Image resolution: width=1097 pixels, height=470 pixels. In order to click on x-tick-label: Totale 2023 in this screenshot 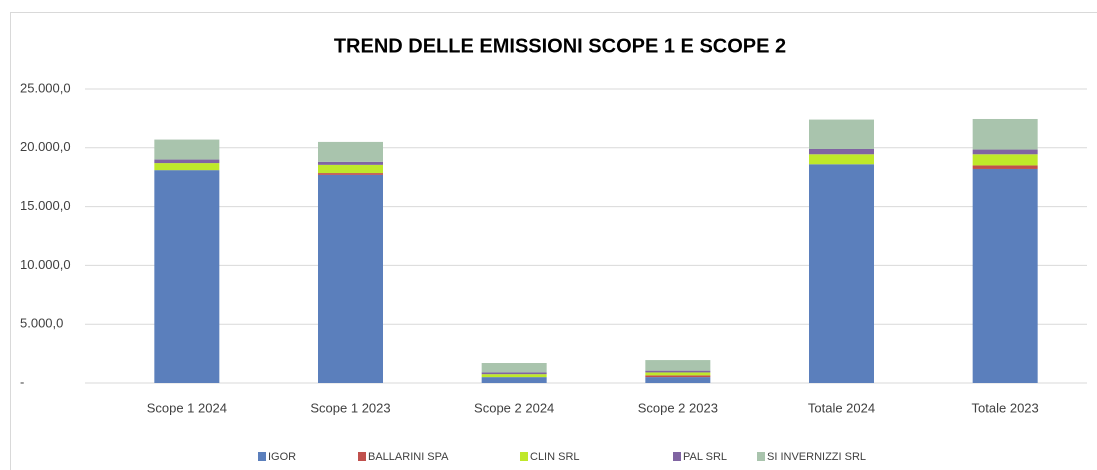, I will do `click(1005, 407)`.